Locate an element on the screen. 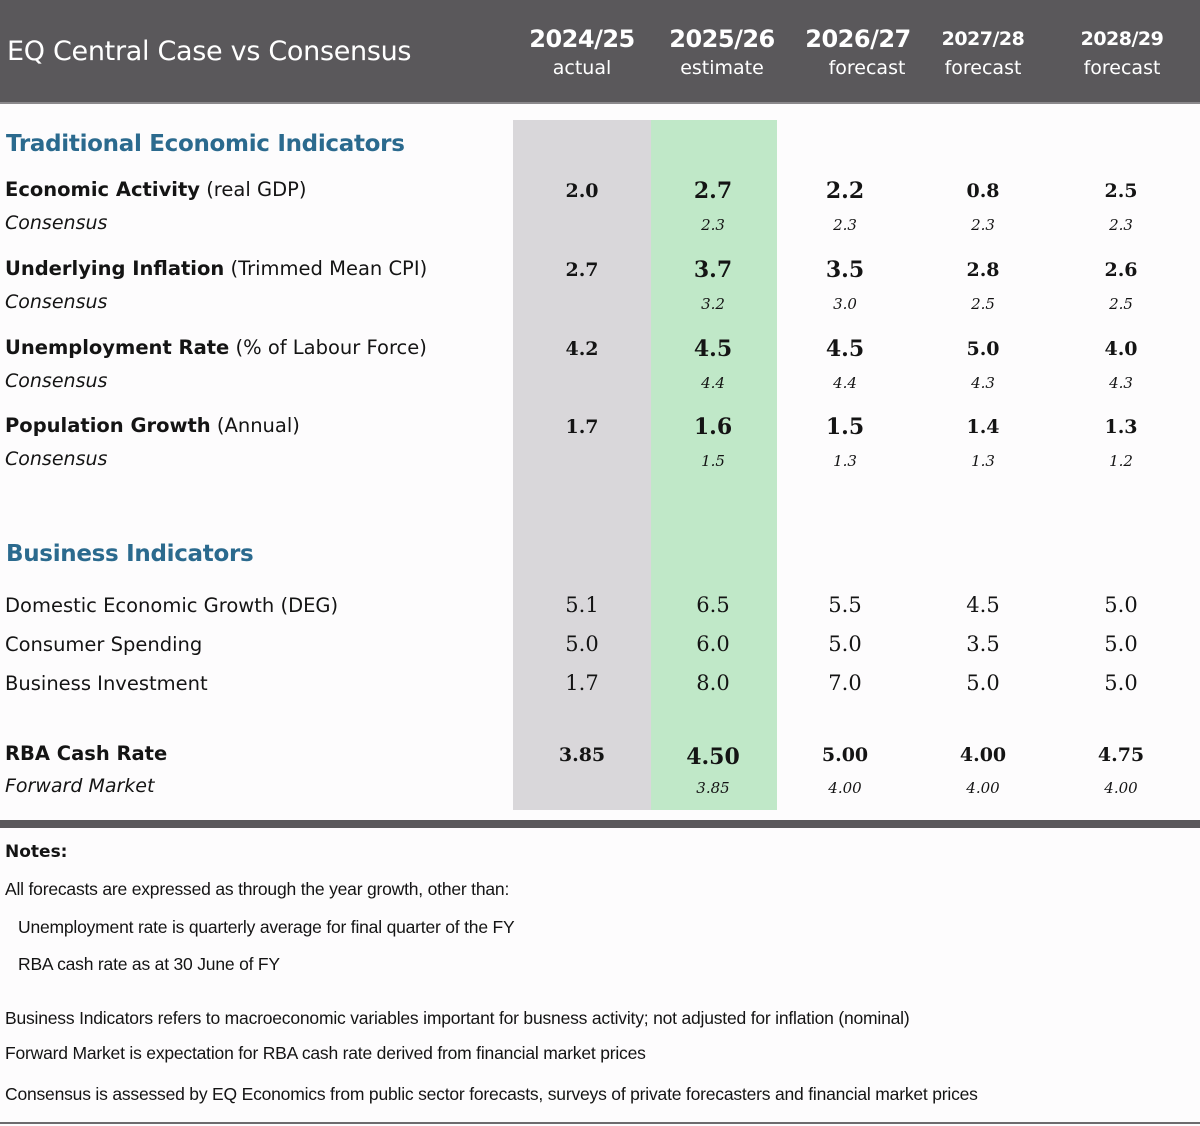 This screenshot has height=1126, width=1200. row-label-main: Economic Activity is located at coordinates (102, 189).